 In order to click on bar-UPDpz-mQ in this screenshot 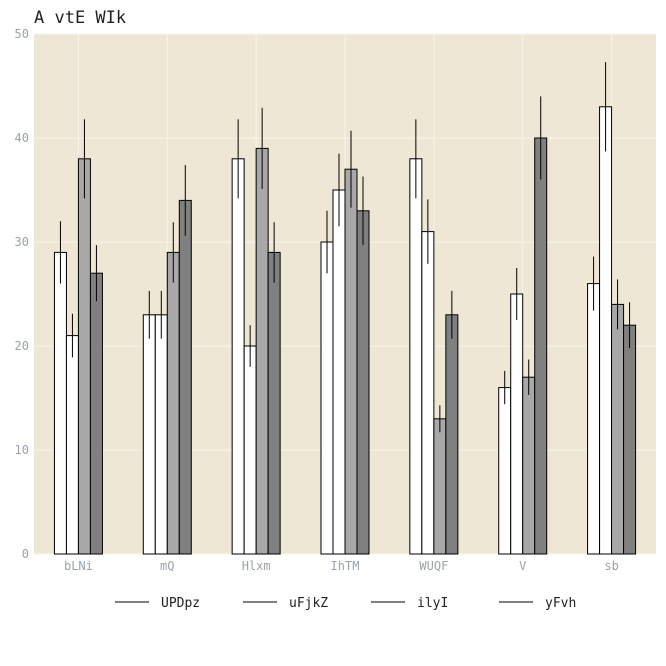, I will do `click(149, 434)`.